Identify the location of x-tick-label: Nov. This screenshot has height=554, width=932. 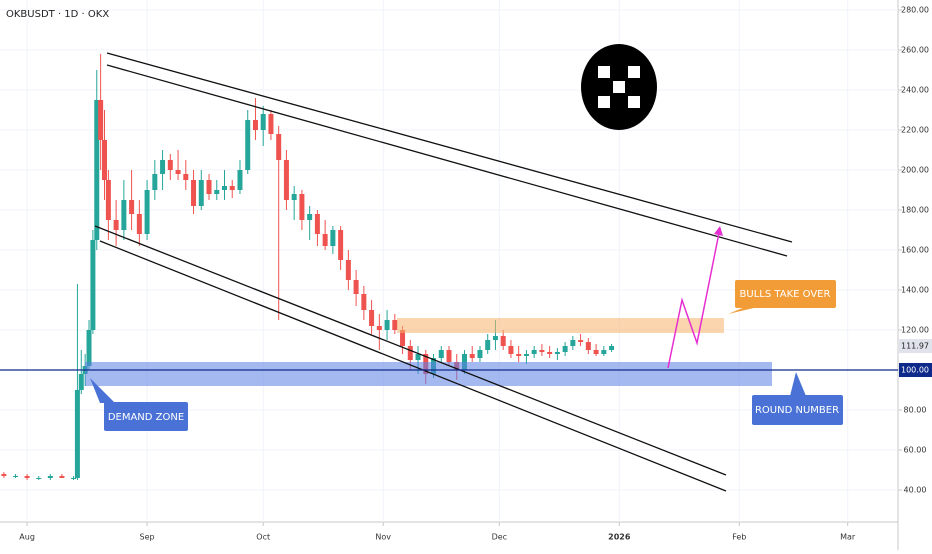
(383, 537).